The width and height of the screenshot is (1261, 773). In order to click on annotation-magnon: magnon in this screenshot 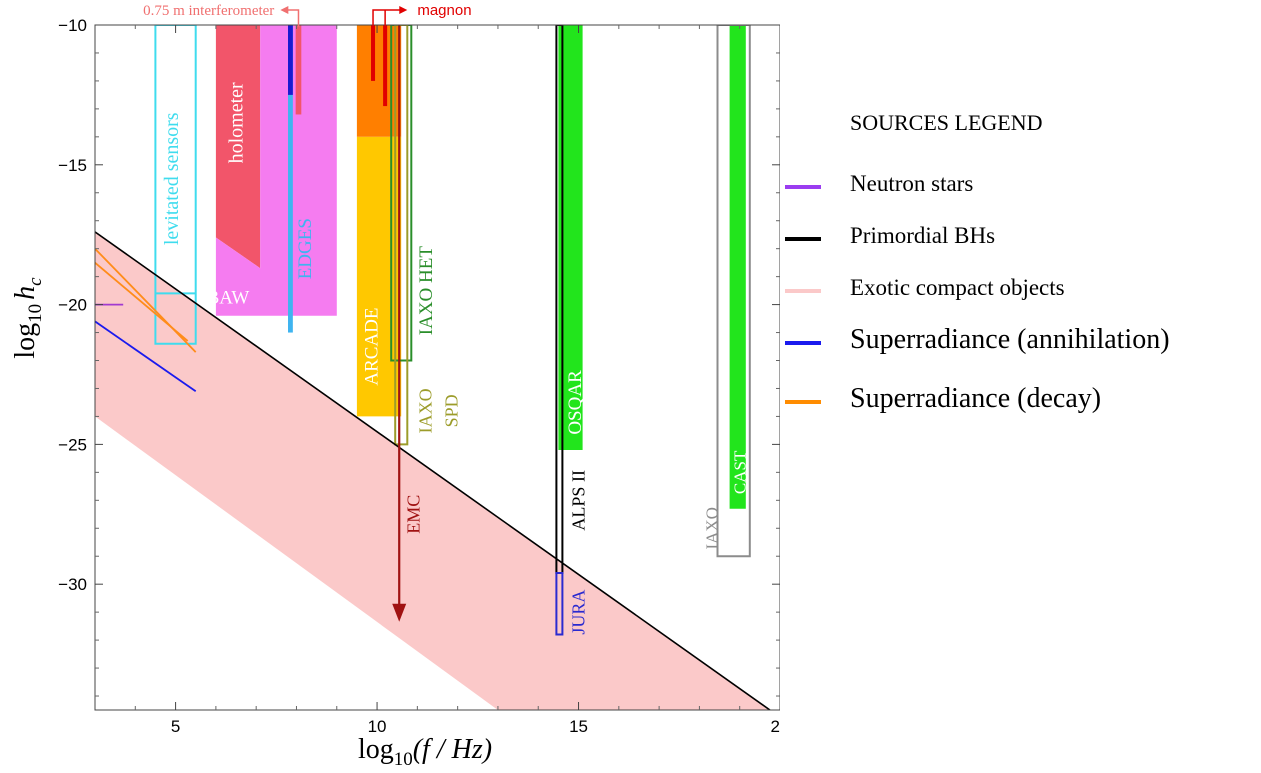, I will do `click(444, 10)`.